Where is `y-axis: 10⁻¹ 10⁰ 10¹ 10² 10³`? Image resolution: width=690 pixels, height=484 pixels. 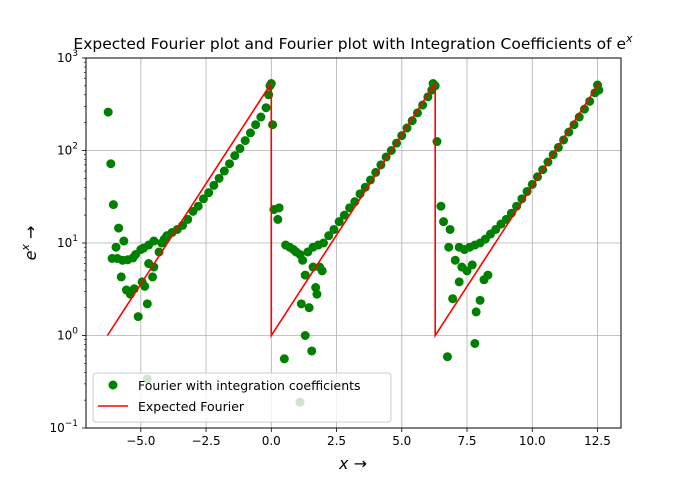
y-axis: 10⁻¹ 10⁰ 10¹ 10² 10³ is located at coordinates (67, 242).